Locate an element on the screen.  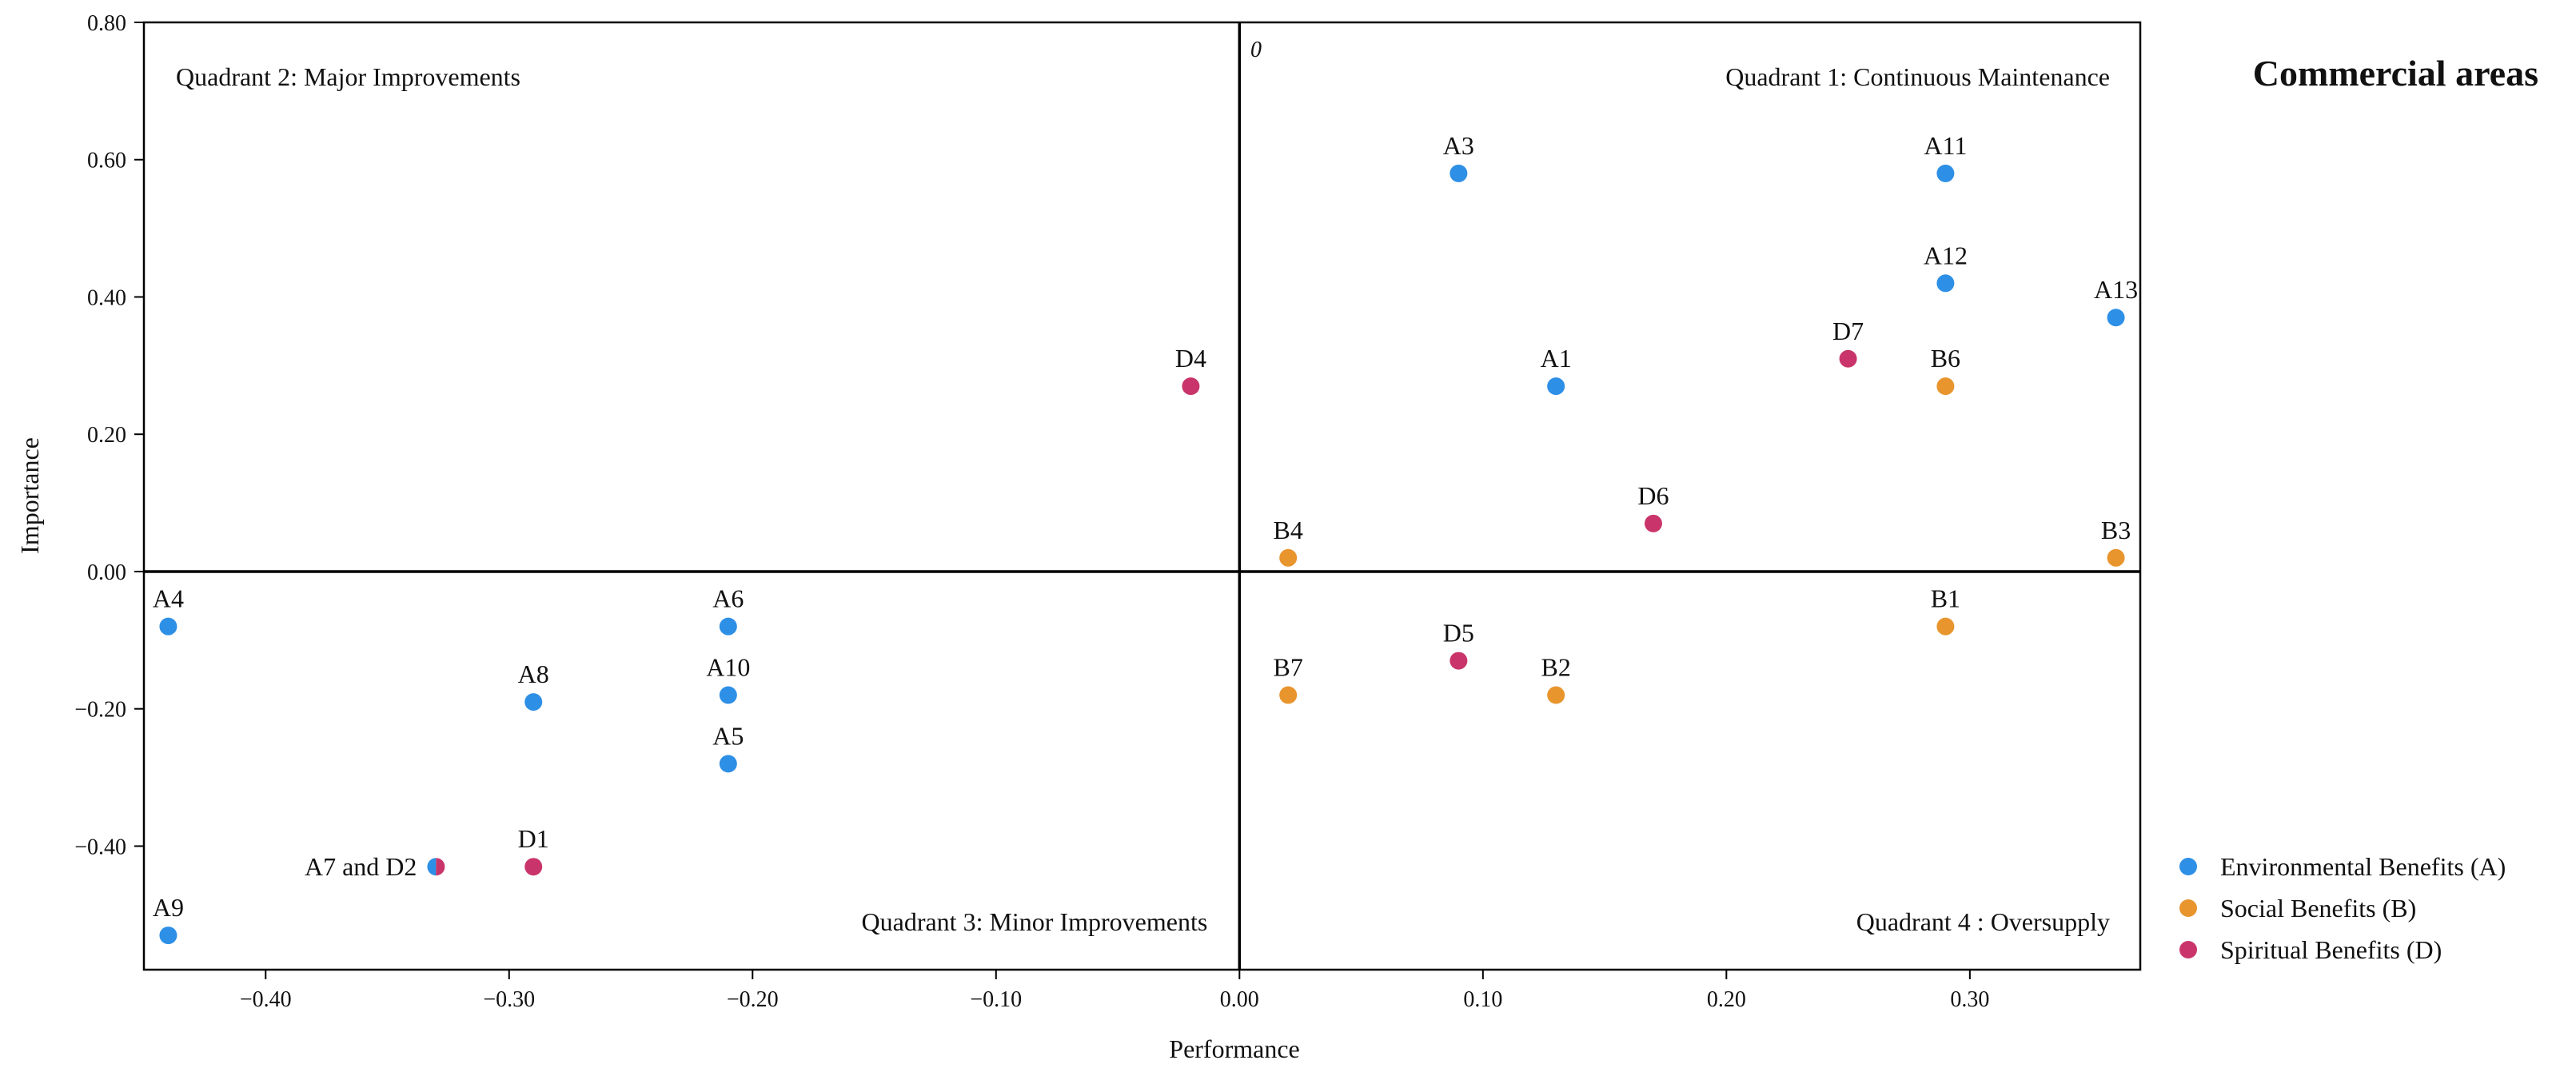
point-d7 is located at coordinates (1848, 358).